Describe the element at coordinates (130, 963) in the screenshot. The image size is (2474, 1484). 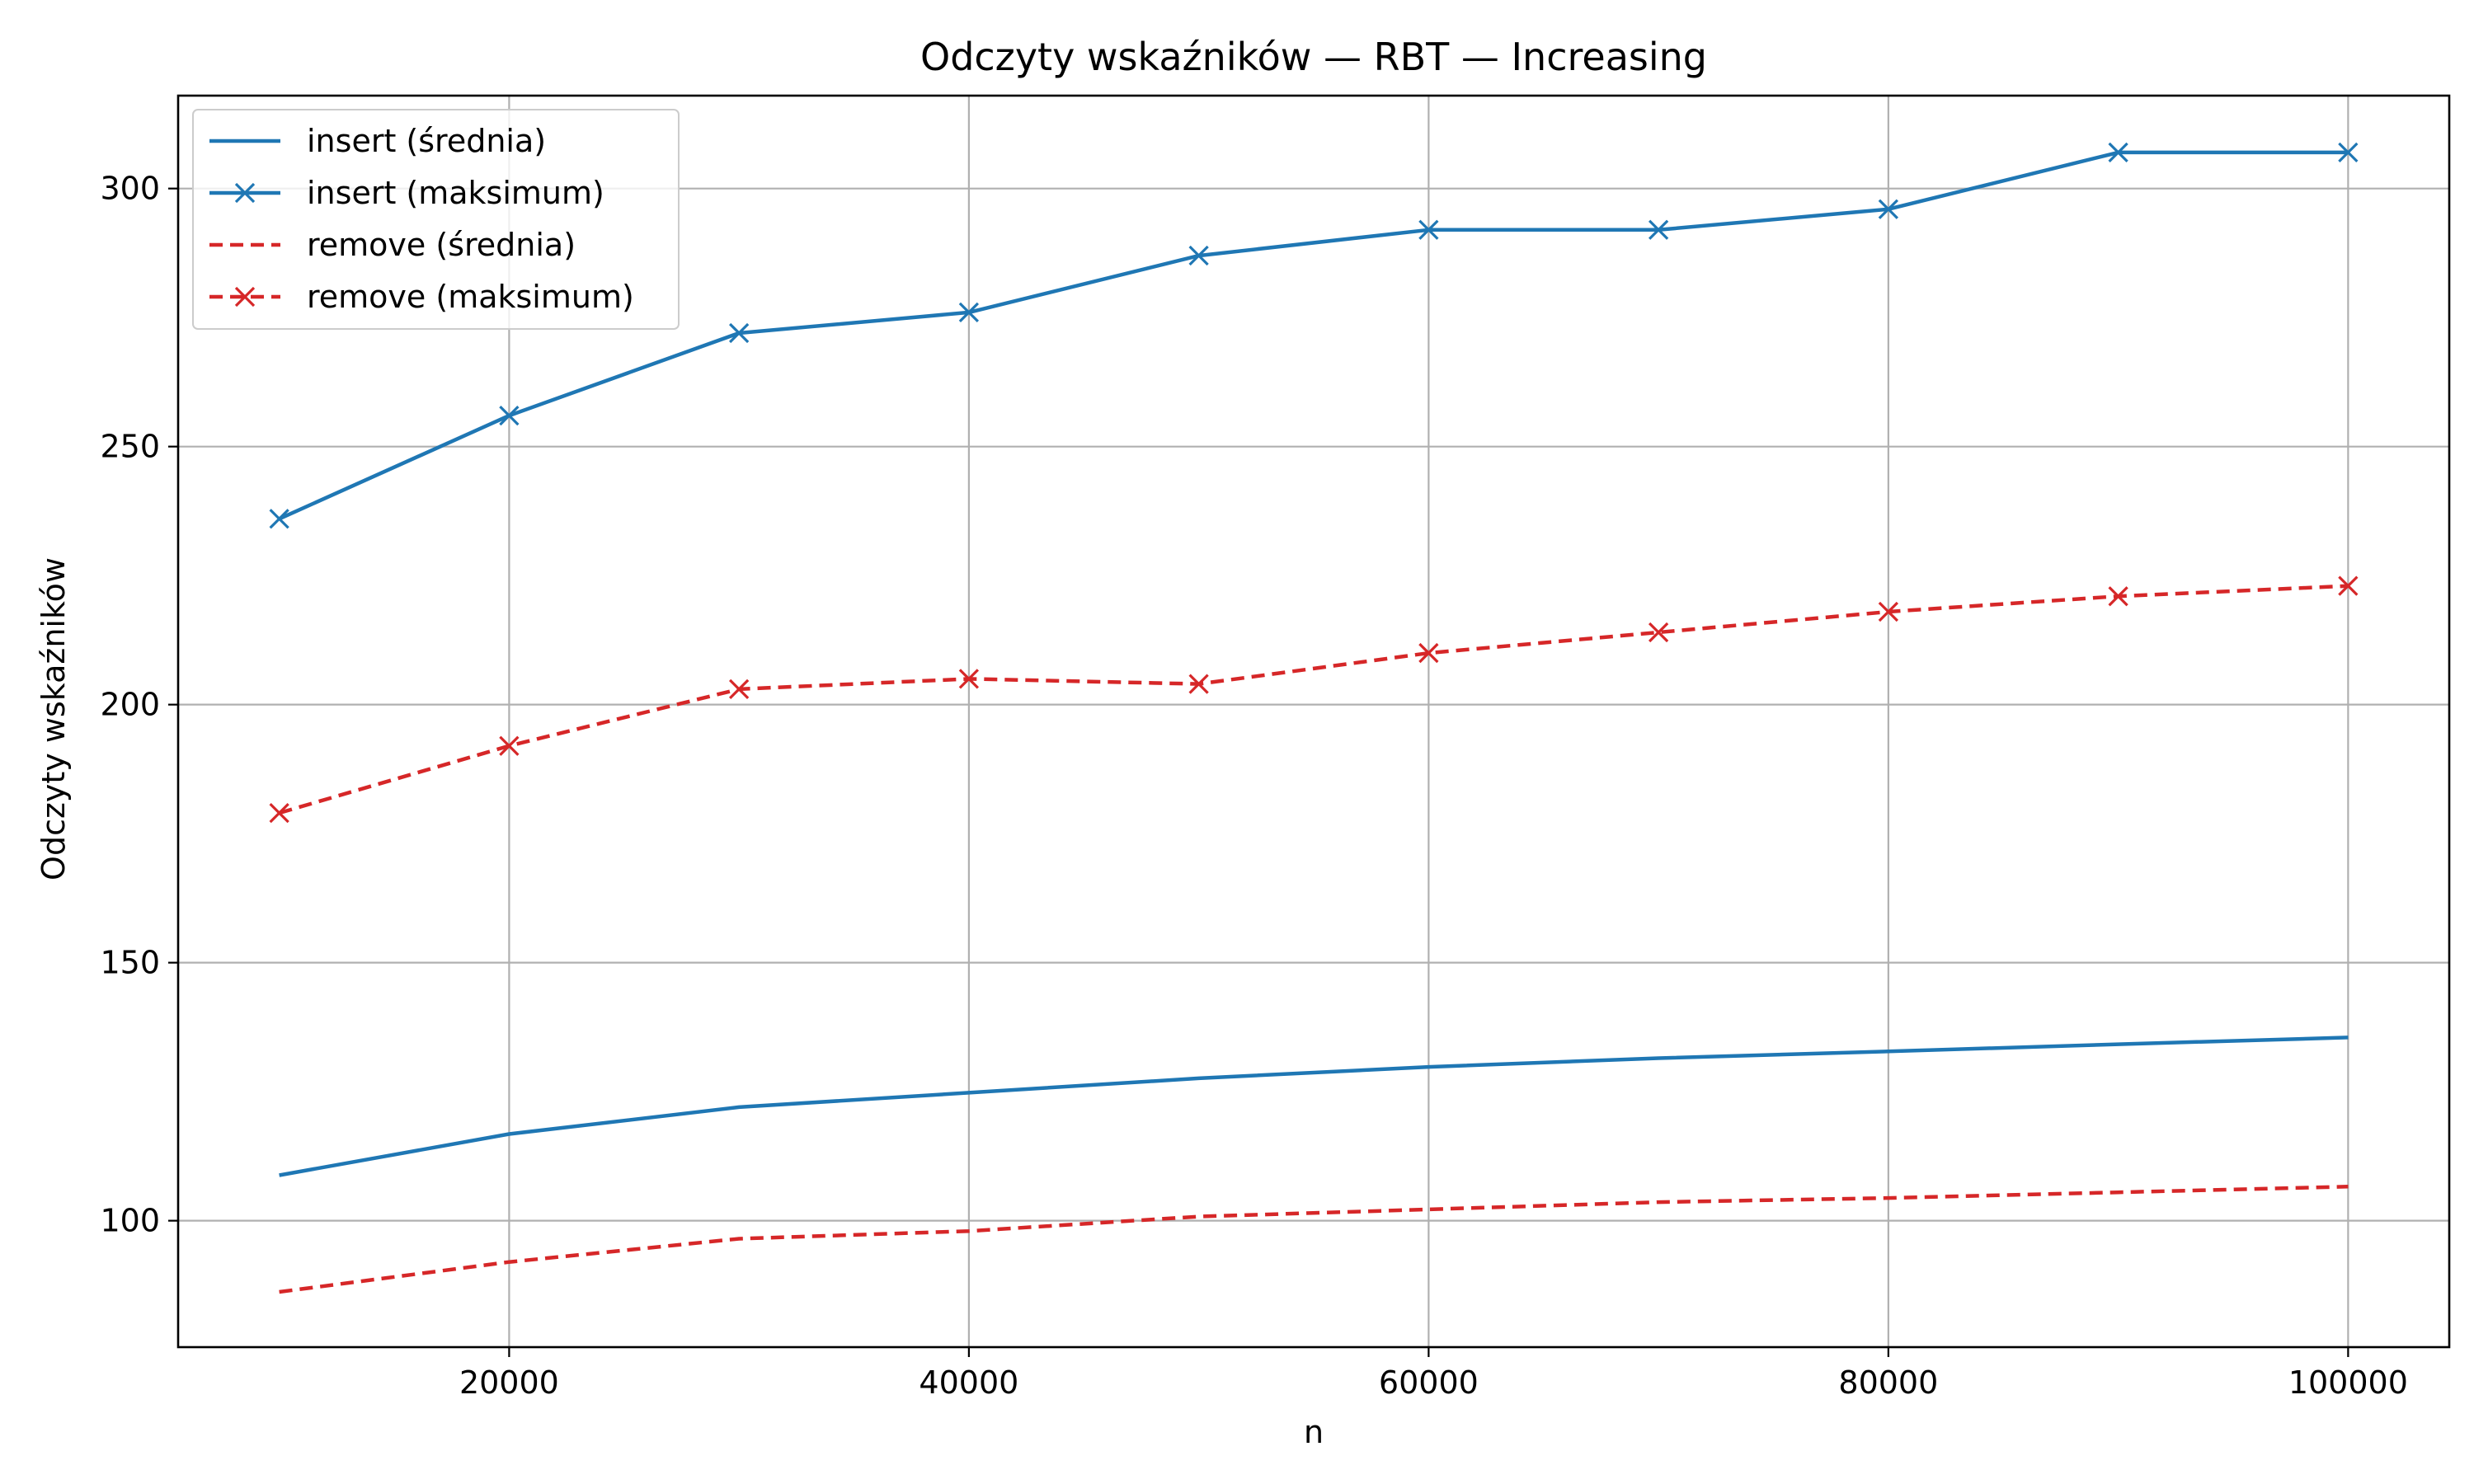
I see `y-tick-label: 150` at that location.